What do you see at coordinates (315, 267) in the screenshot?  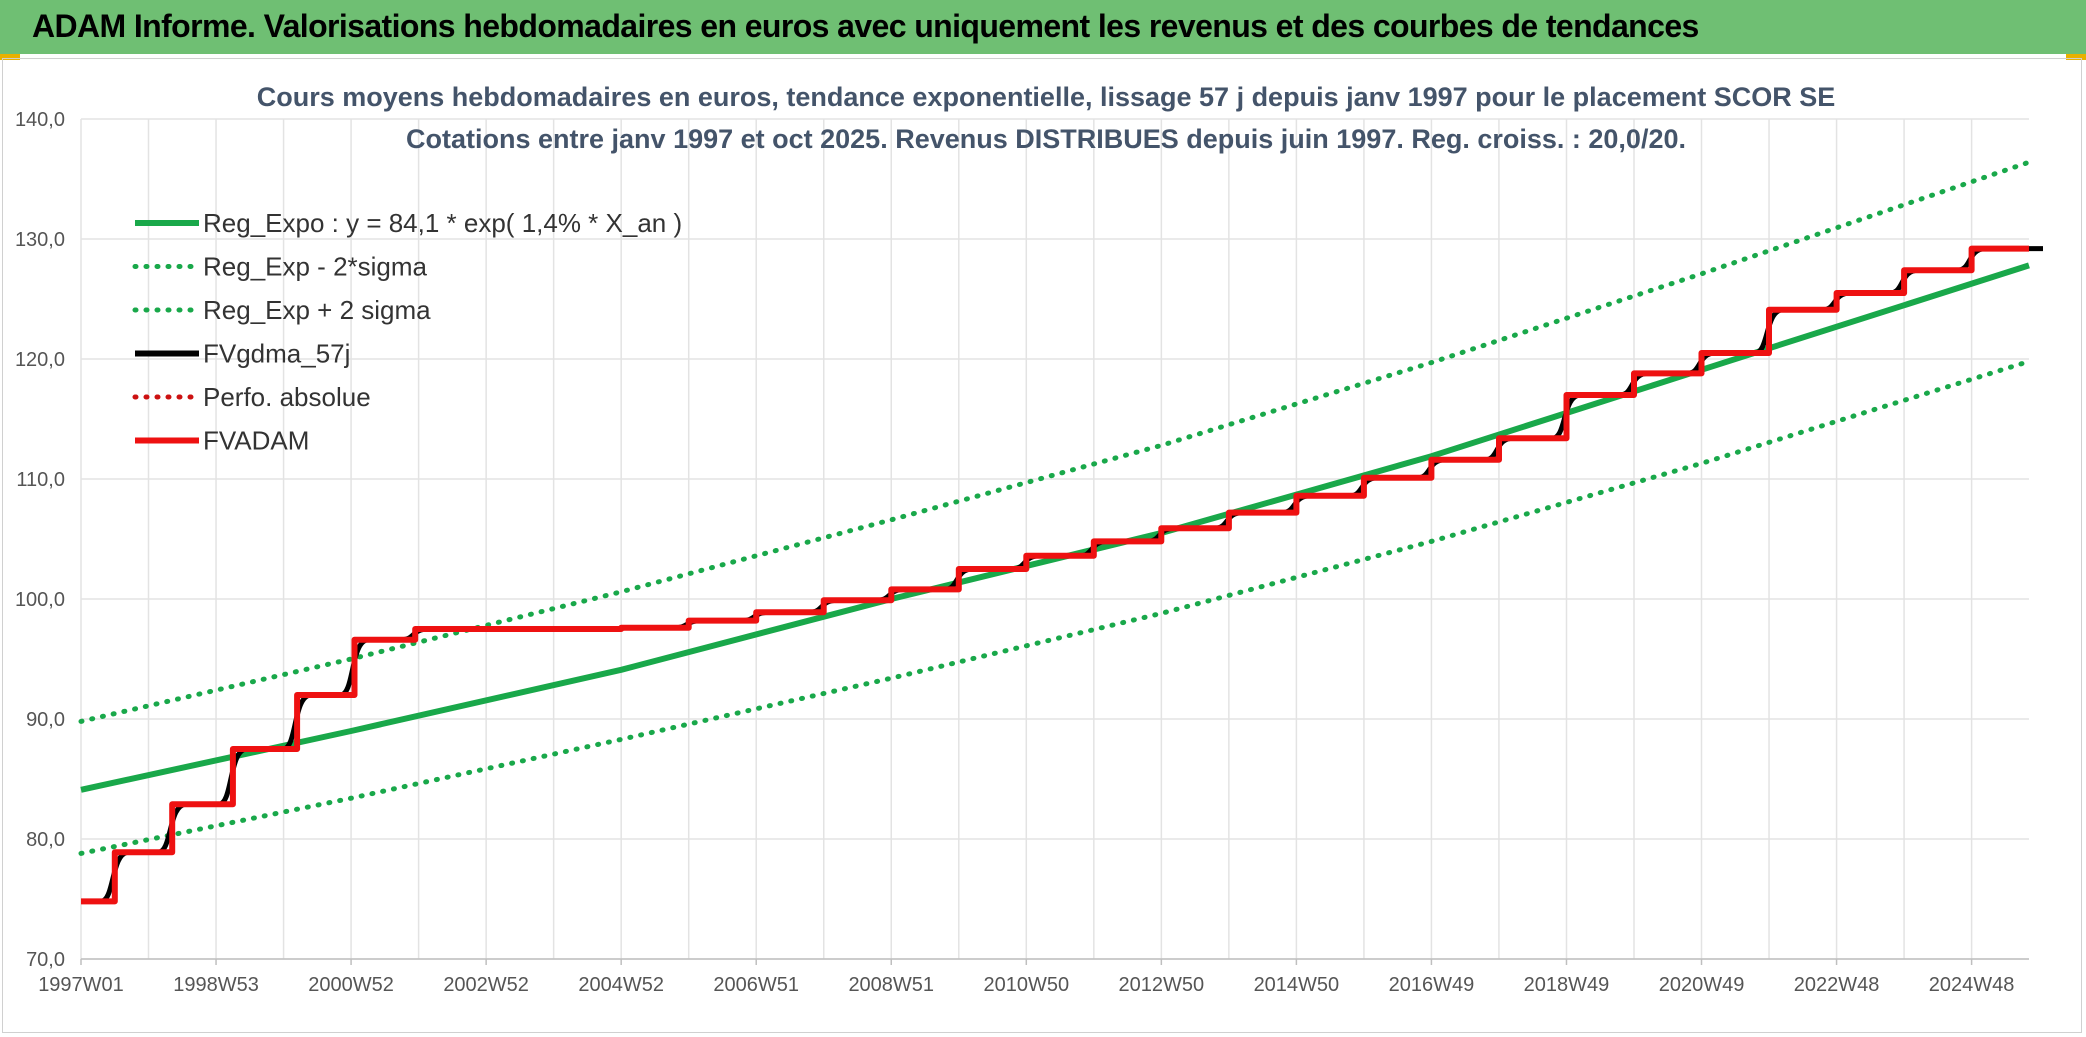 I see `legend-label: Reg_Exp - 2*sigma` at bounding box center [315, 267].